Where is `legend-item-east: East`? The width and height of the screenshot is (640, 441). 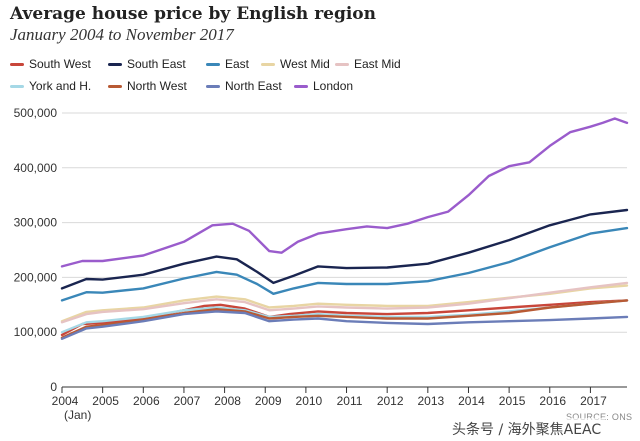
legend-item-east: East is located at coordinates (227, 64).